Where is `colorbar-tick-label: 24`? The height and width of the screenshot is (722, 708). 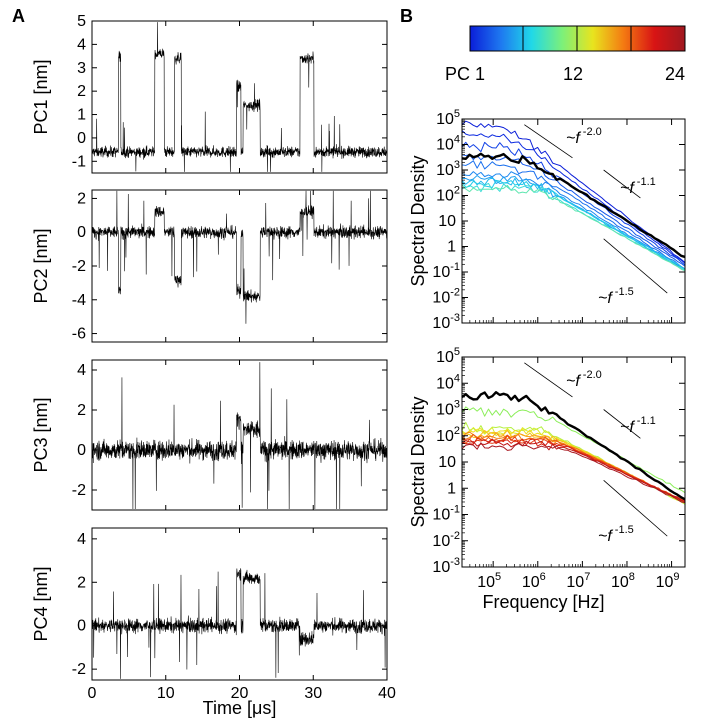
colorbar-tick-label: 24 is located at coordinates (675, 74).